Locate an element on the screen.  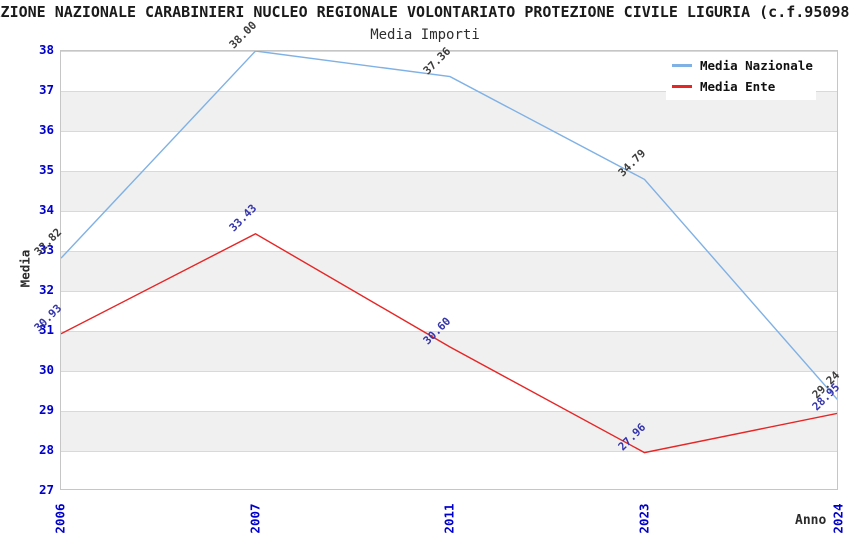
x-axis-title: Anno is located at coordinates (811, 520).